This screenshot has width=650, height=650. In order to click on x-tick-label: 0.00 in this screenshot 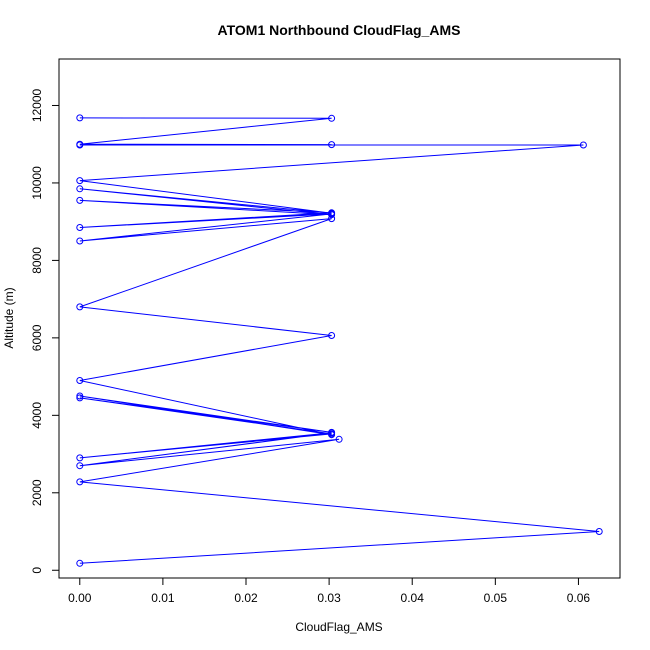, I will do `click(80, 598)`.